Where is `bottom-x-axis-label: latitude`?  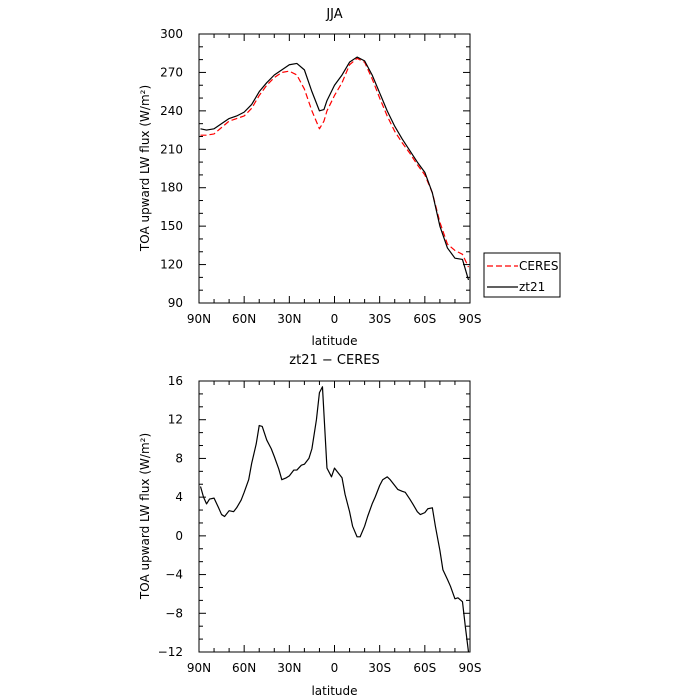
bottom-x-axis-label: latitude is located at coordinates (334, 691).